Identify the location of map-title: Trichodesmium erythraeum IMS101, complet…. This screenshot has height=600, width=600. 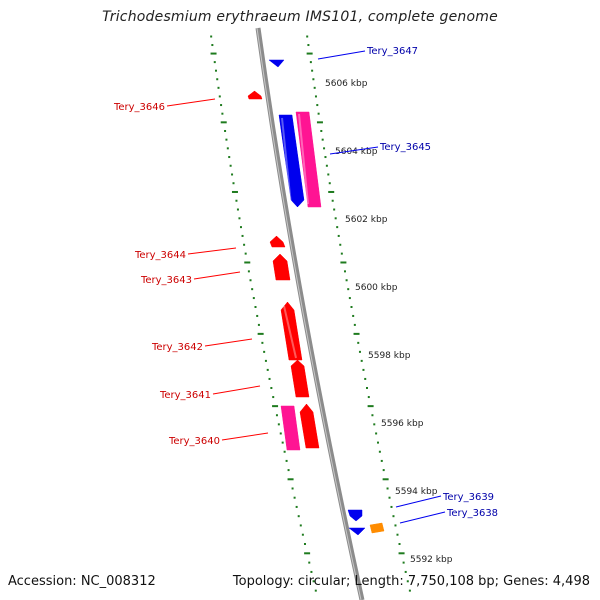
(300, 17).